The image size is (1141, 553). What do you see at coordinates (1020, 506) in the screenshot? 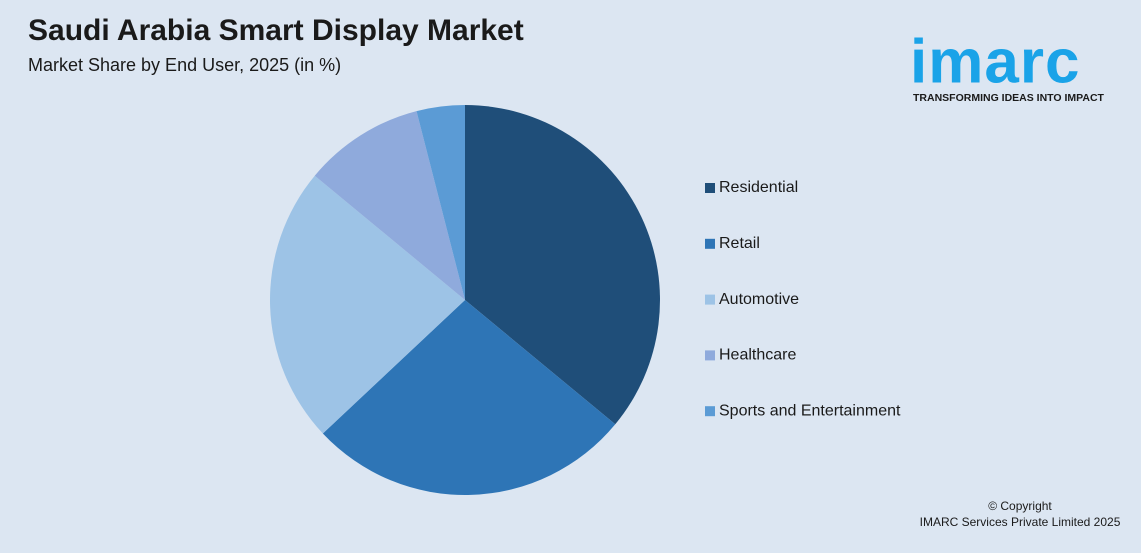
I see `copyright: © Copyright` at bounding box center [1020, 506].